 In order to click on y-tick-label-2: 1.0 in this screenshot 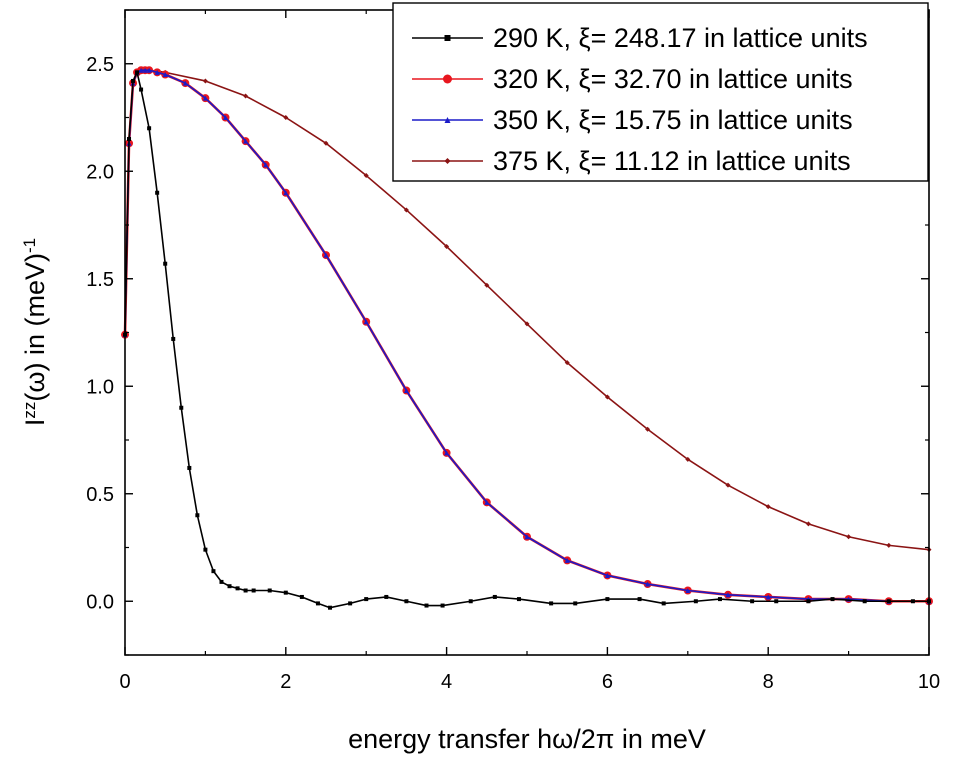, I will do `click(100, 387)`.